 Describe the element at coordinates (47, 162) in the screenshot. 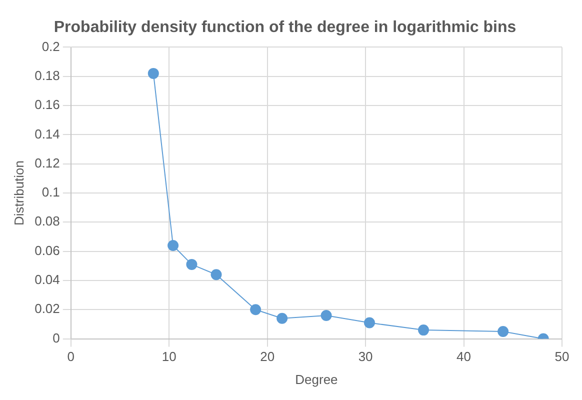

I see `y-tick-label: 0.12` at that location.